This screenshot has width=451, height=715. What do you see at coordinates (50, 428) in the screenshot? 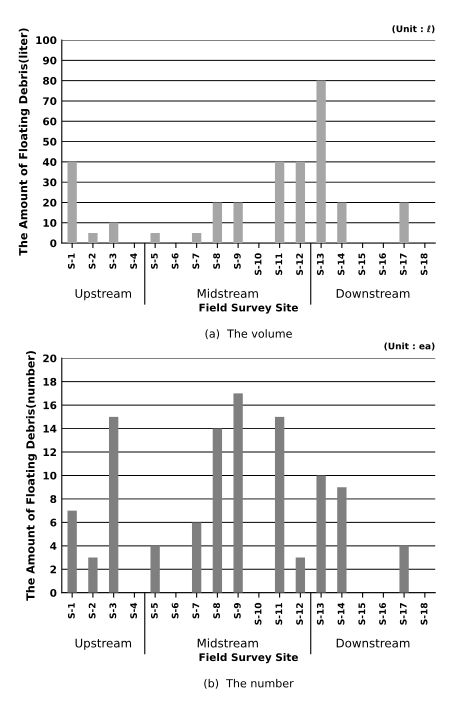
I see `y-tick-label: 14` at bounding box center [50, 428].